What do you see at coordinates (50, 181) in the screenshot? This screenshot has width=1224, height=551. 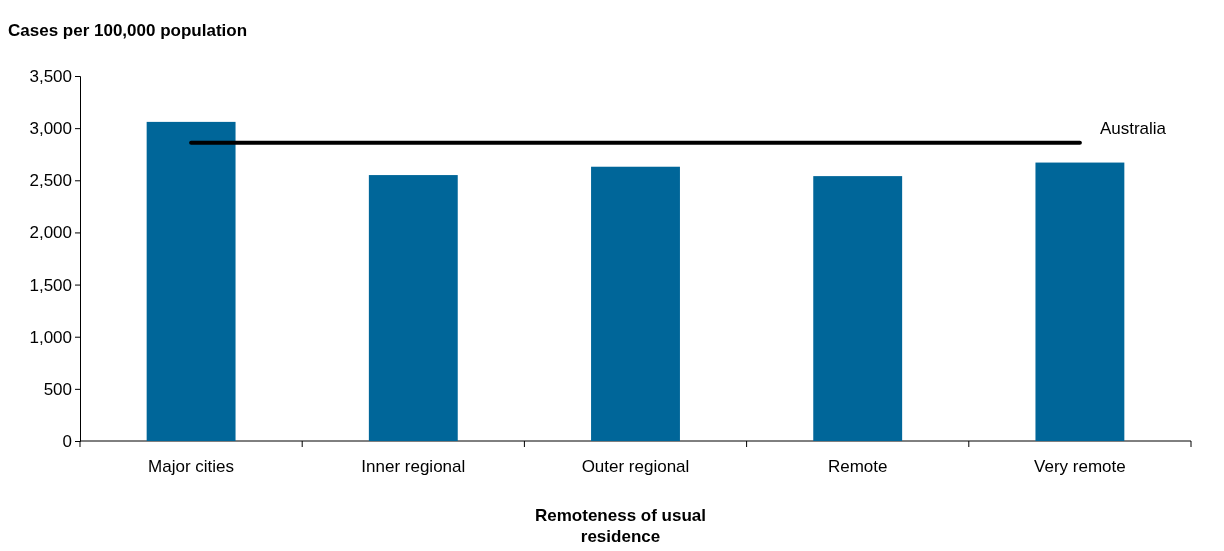 I see `y-tick-label: 2,500` at bounding box center [50, 181].